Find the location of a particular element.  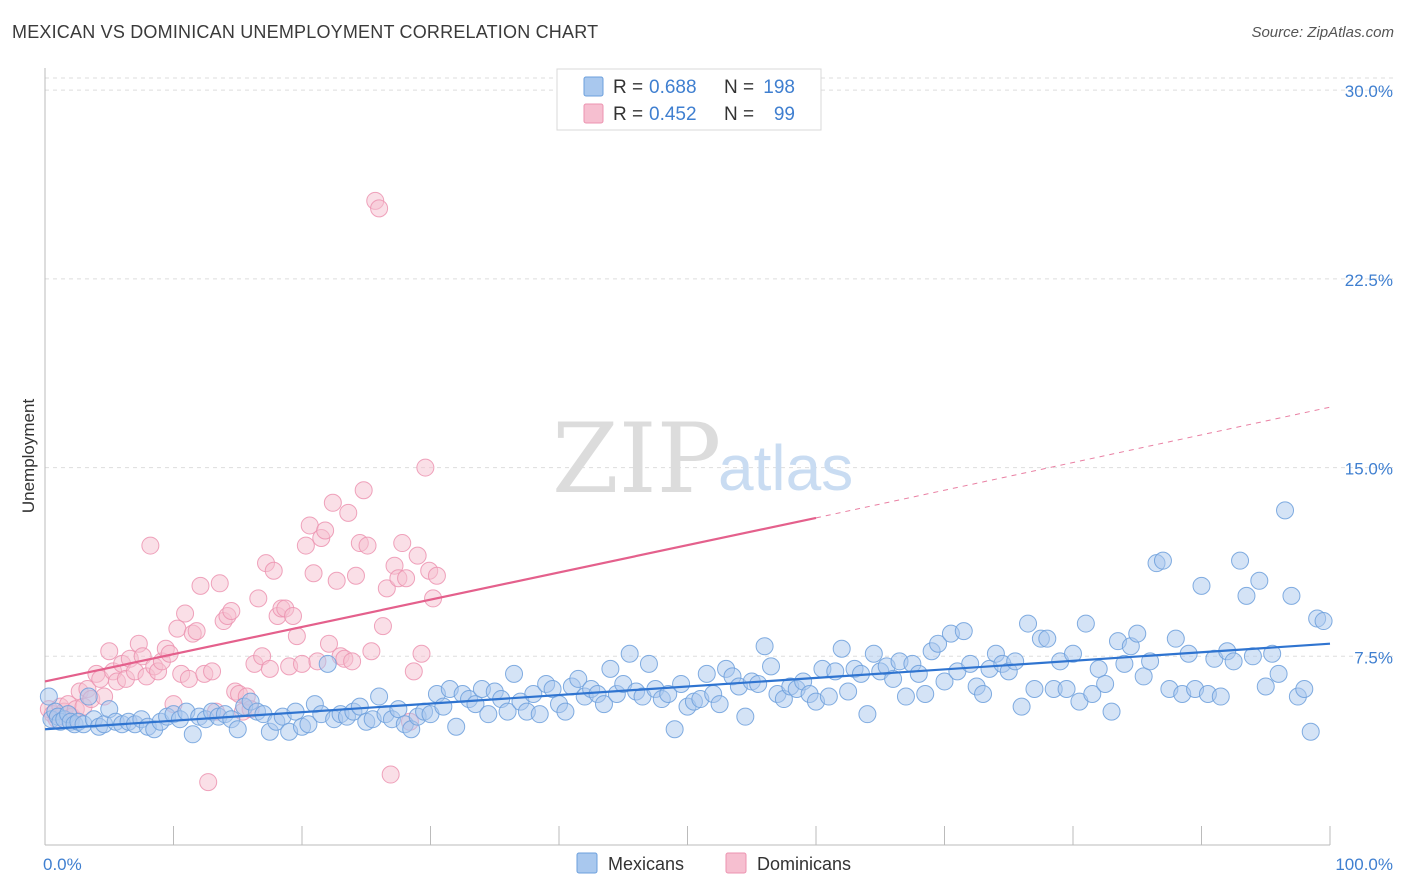

source-label: Source: ZipAtlas.com is located at coordinates (1322, 32).